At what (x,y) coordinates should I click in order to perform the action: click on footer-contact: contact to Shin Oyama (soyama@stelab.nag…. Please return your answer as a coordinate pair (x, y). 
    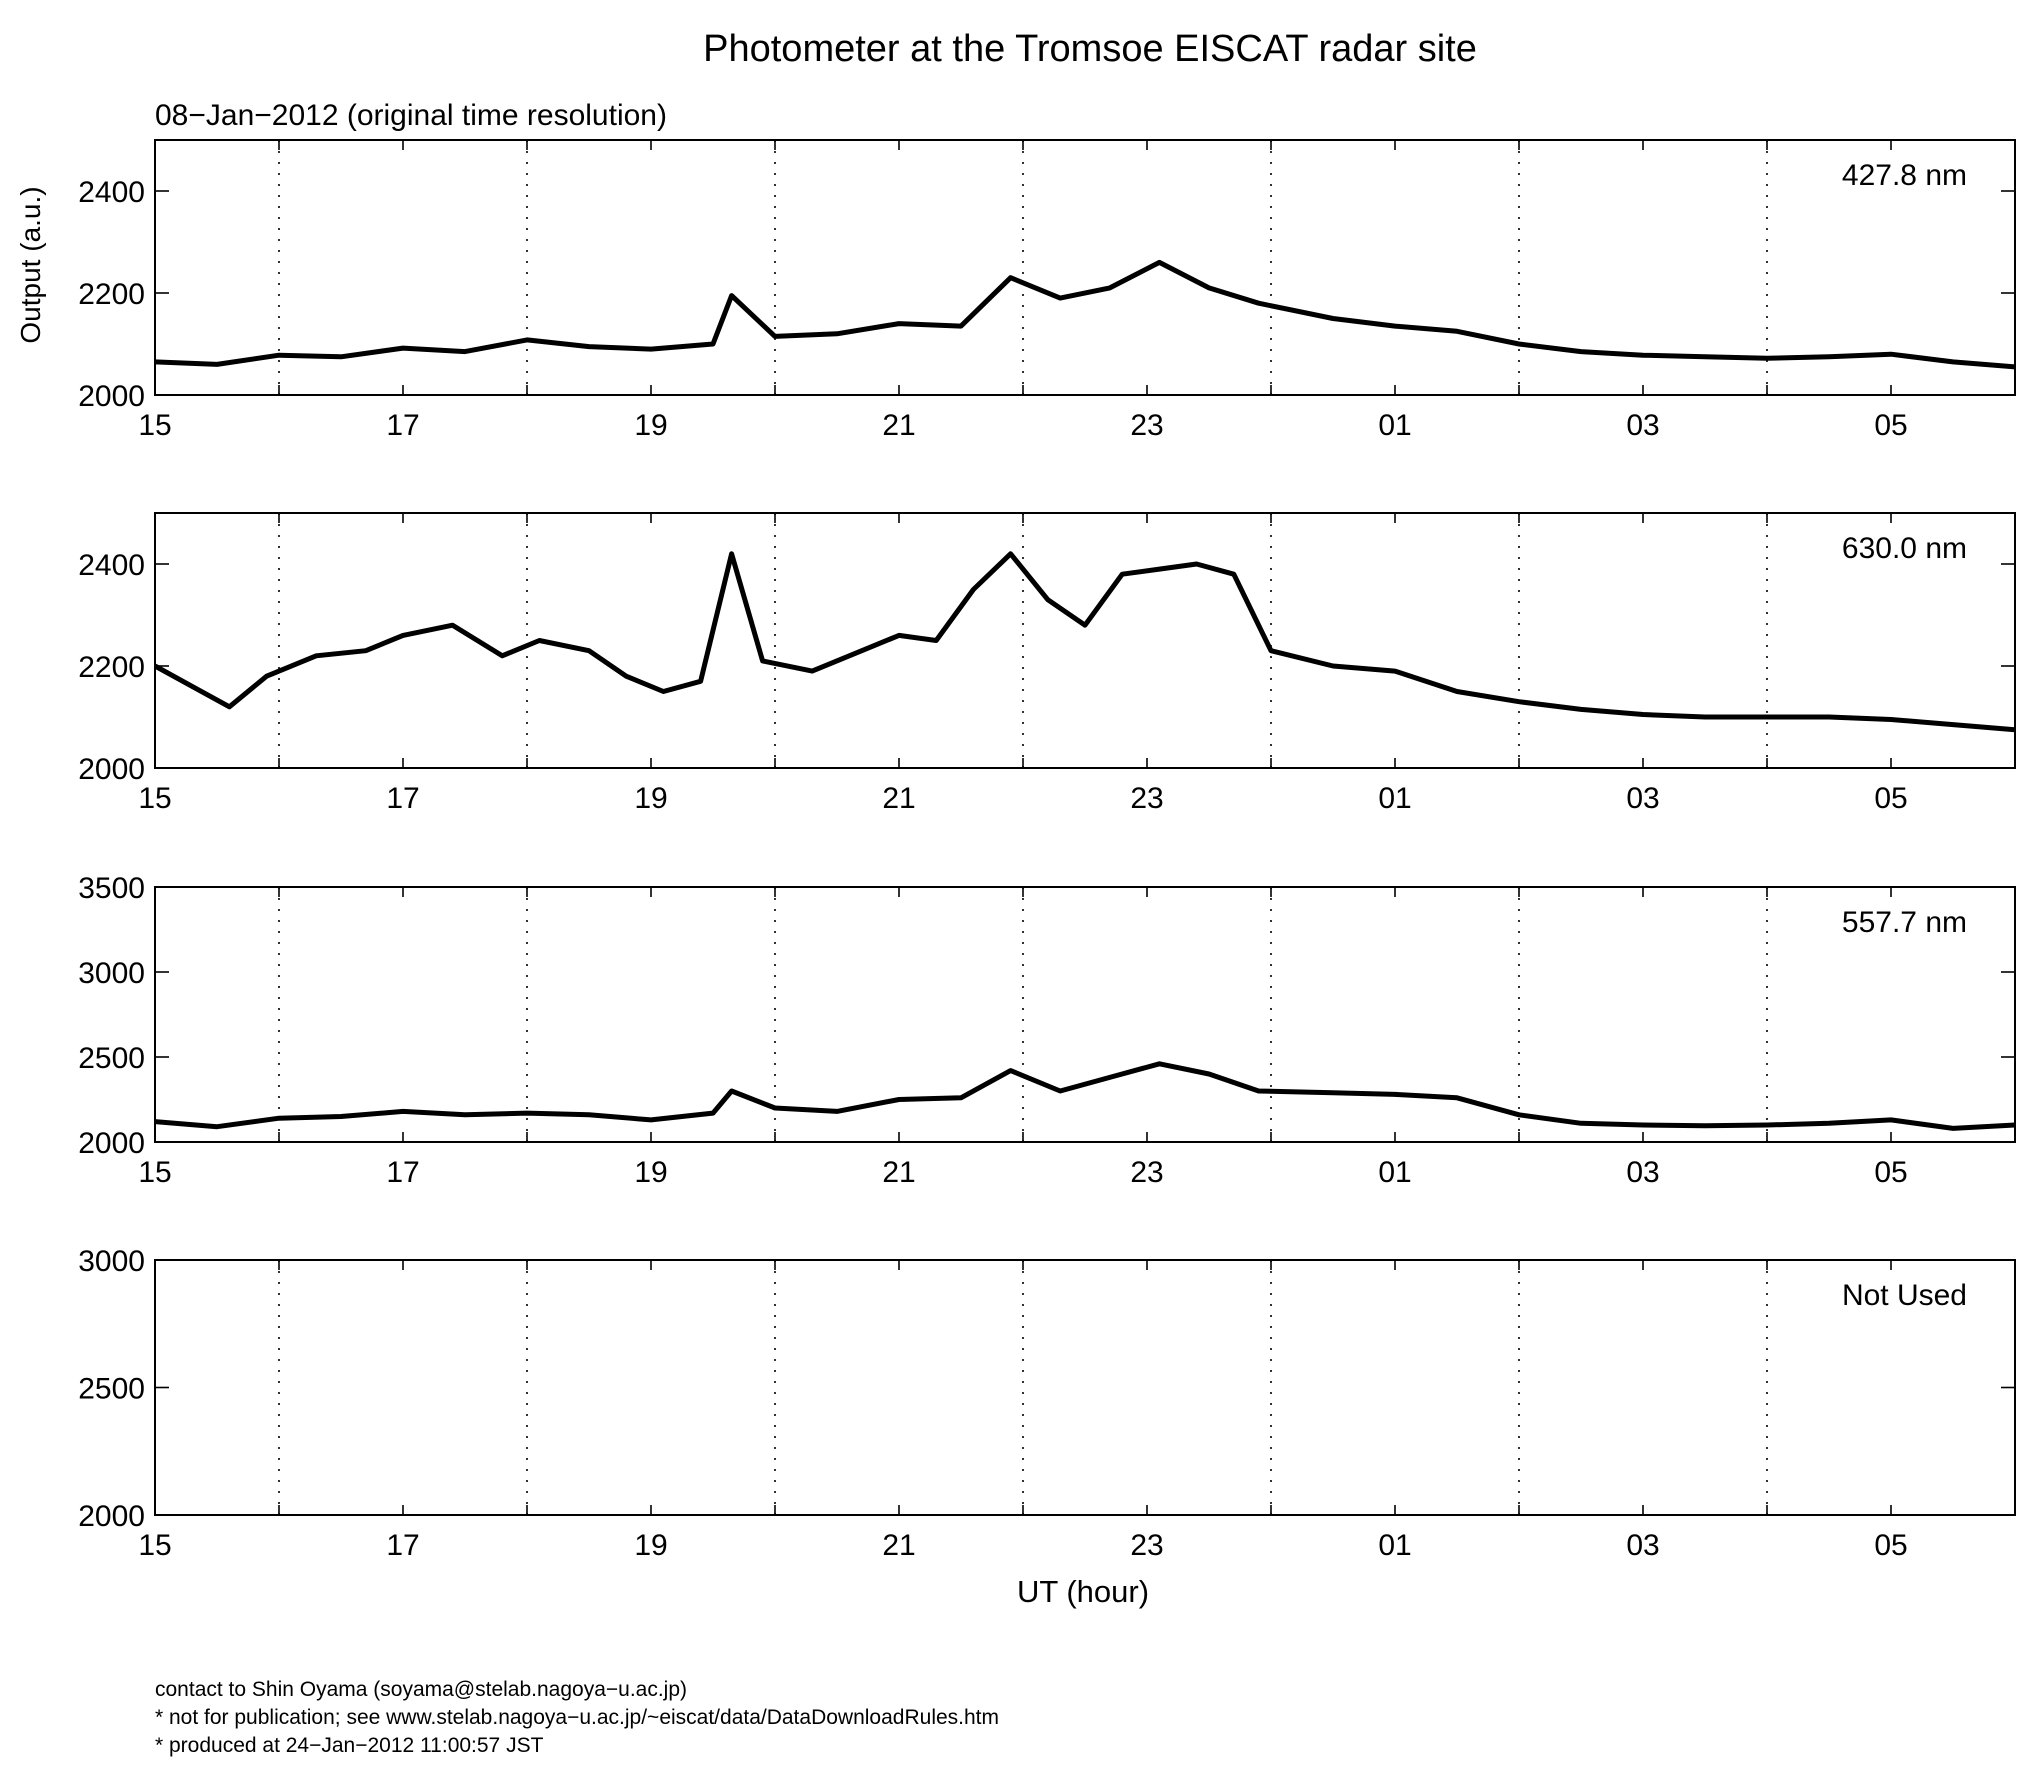
    Looking at the image, I should click on (421, 1689).